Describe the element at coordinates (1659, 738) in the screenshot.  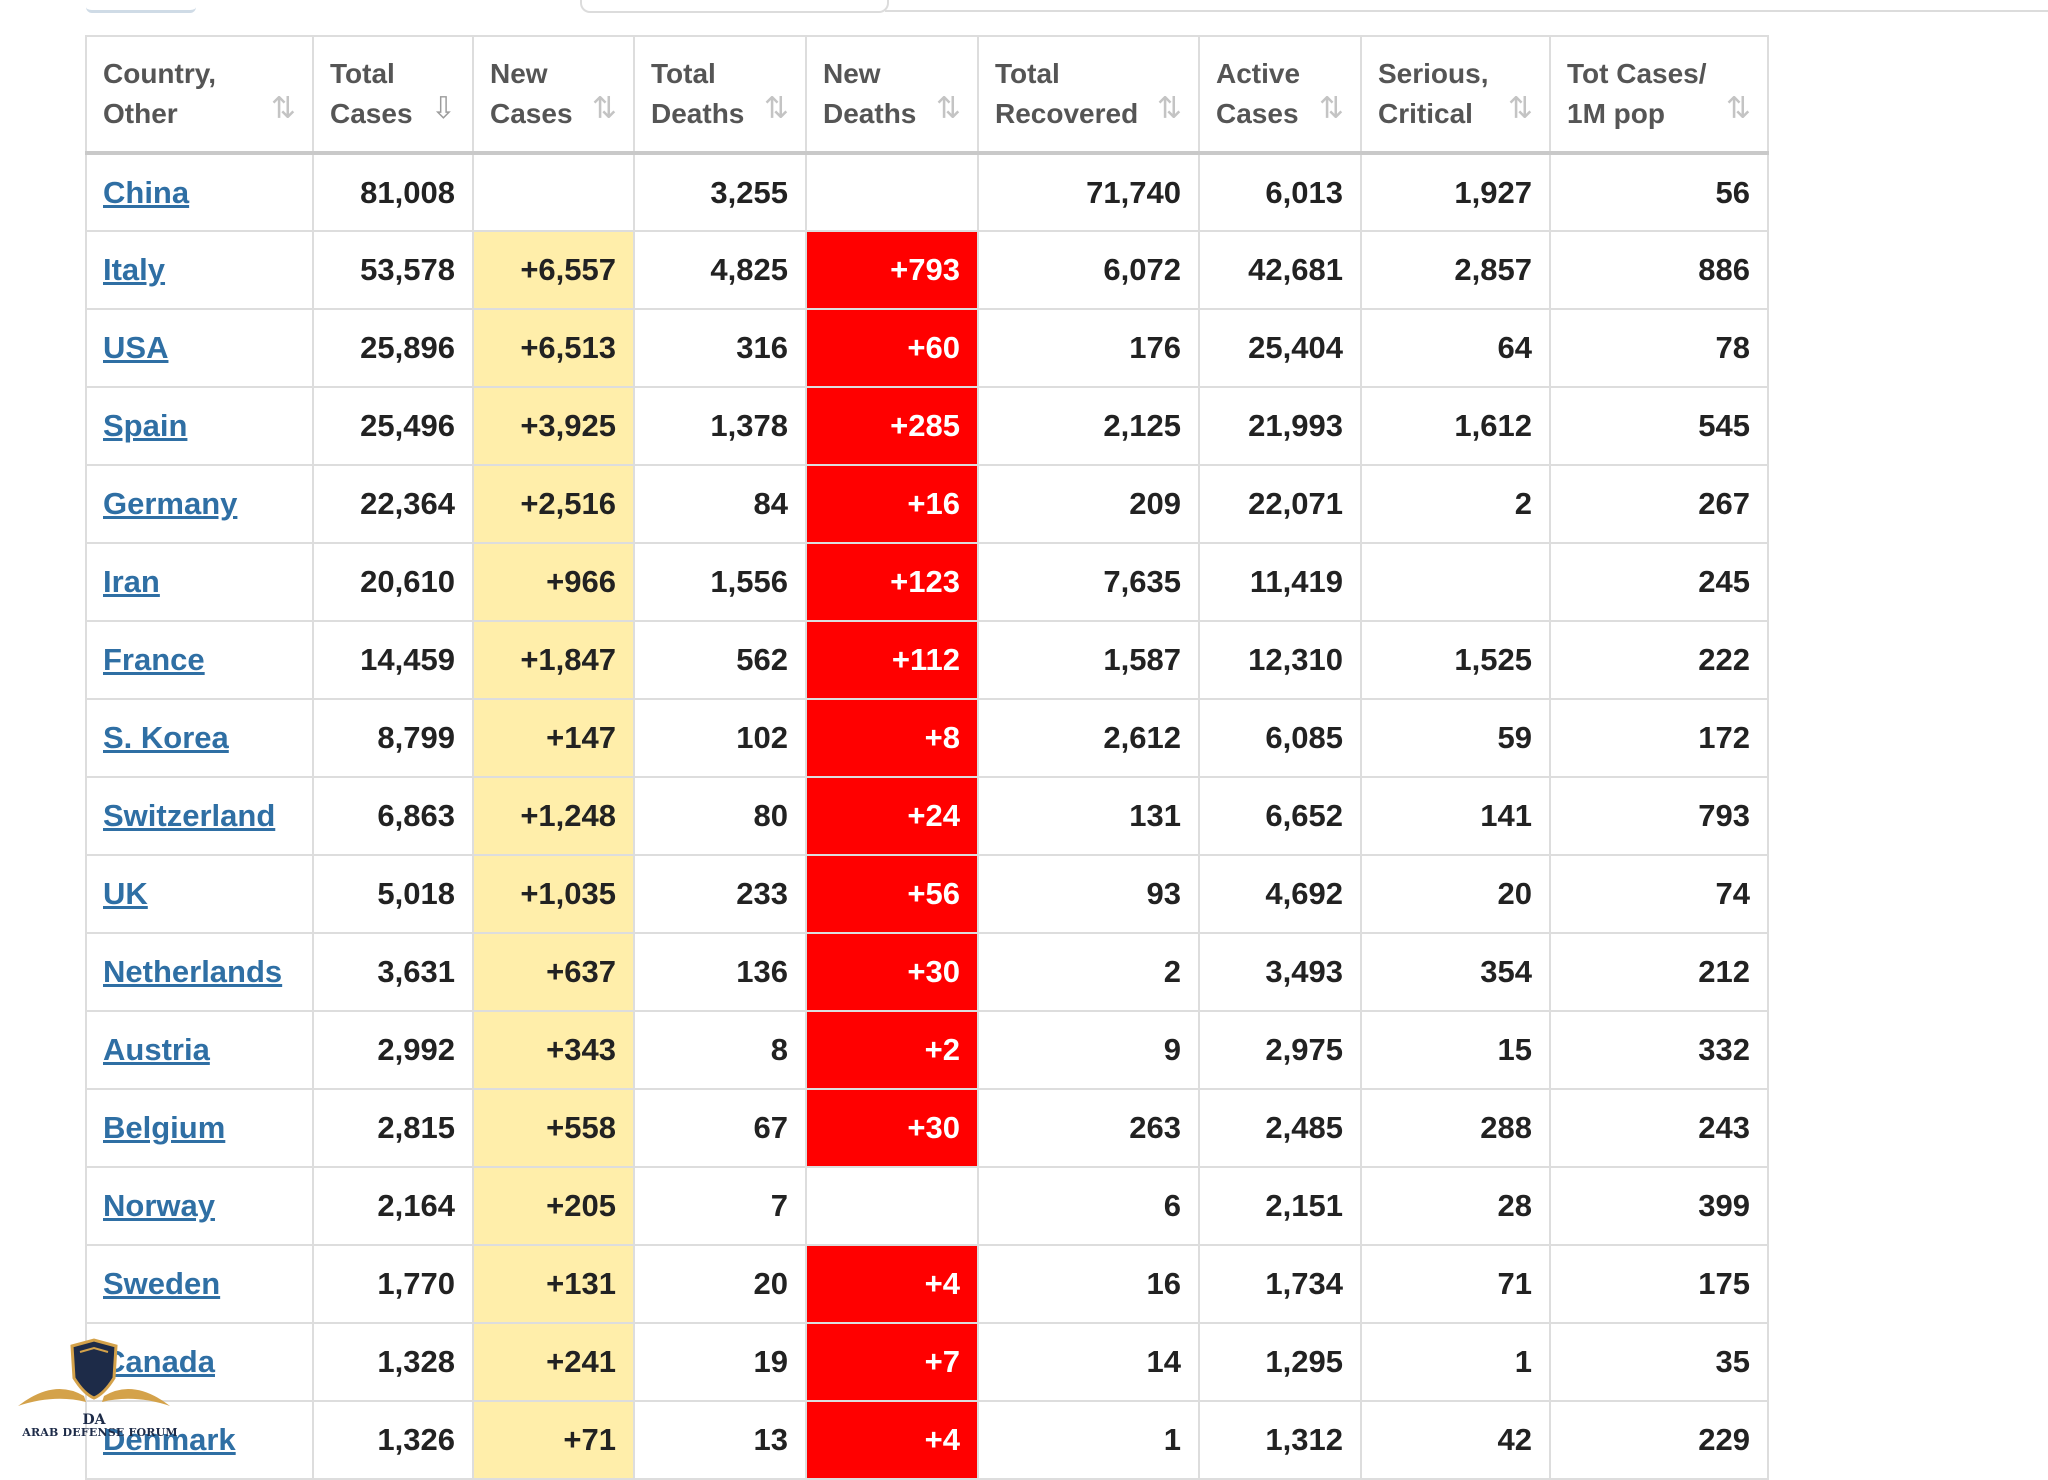
I see `cases-per-1m-cell: 172` at that location.